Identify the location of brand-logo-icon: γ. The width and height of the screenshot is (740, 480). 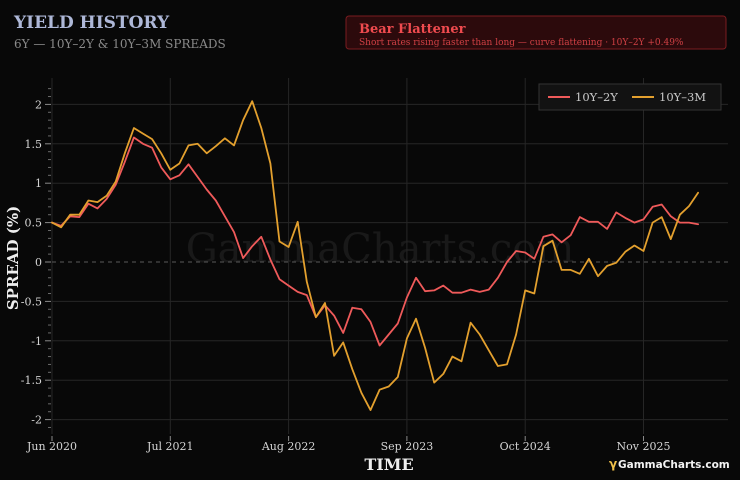
(613, 464).